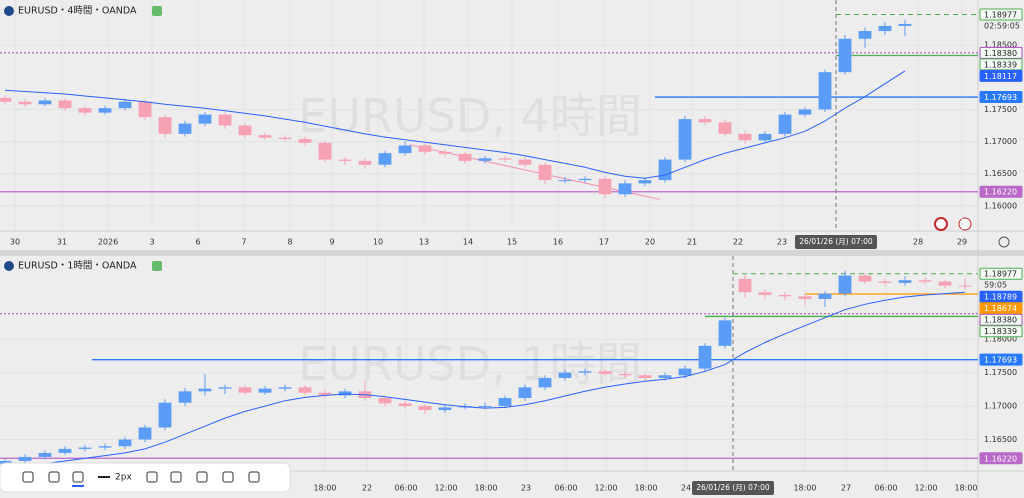 The image size is (1024, 498). Describe the element at coordinates (535, 172) in the screenshot. I see `trend-line` at that location.